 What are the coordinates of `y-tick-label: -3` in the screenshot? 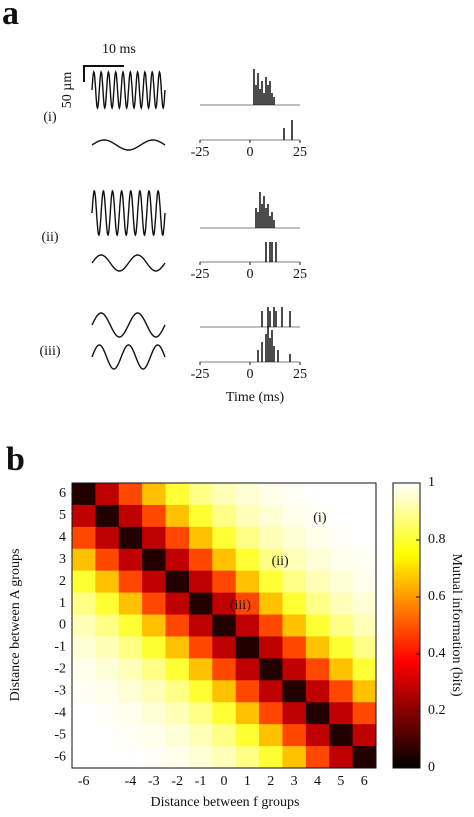 It's located at (60, 690).